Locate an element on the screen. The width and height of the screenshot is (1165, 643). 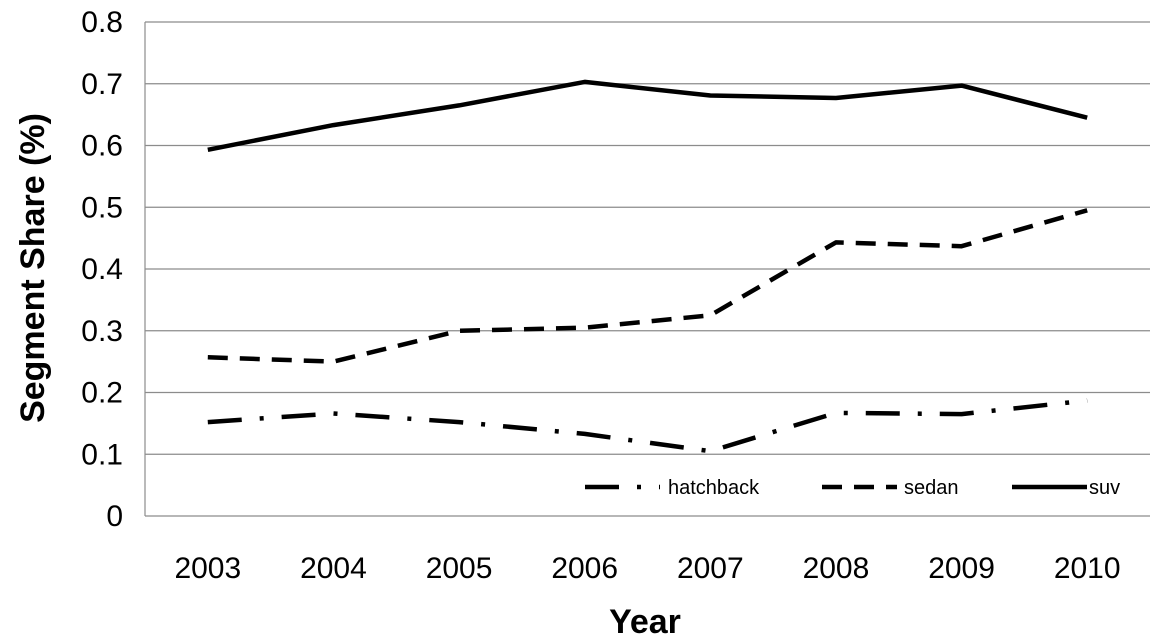
legend-label-sedan: sedan is located at coordinates (931, 488).